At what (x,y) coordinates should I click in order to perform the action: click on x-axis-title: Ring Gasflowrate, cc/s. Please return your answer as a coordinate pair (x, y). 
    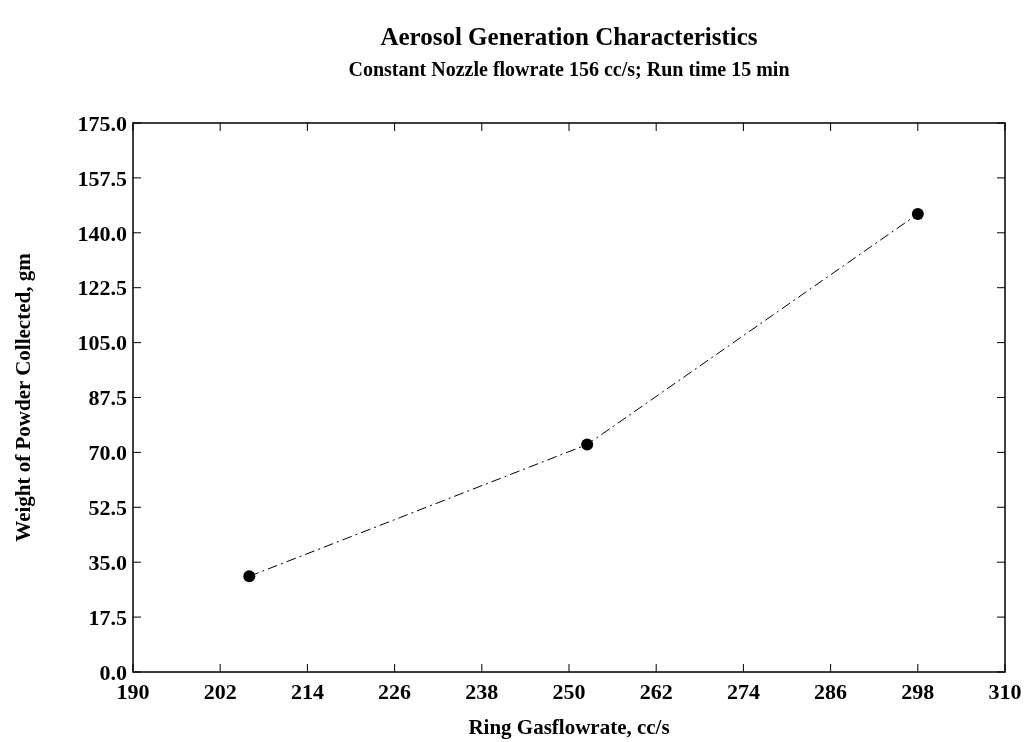
    Looking at the image, I should click on (569, 727).